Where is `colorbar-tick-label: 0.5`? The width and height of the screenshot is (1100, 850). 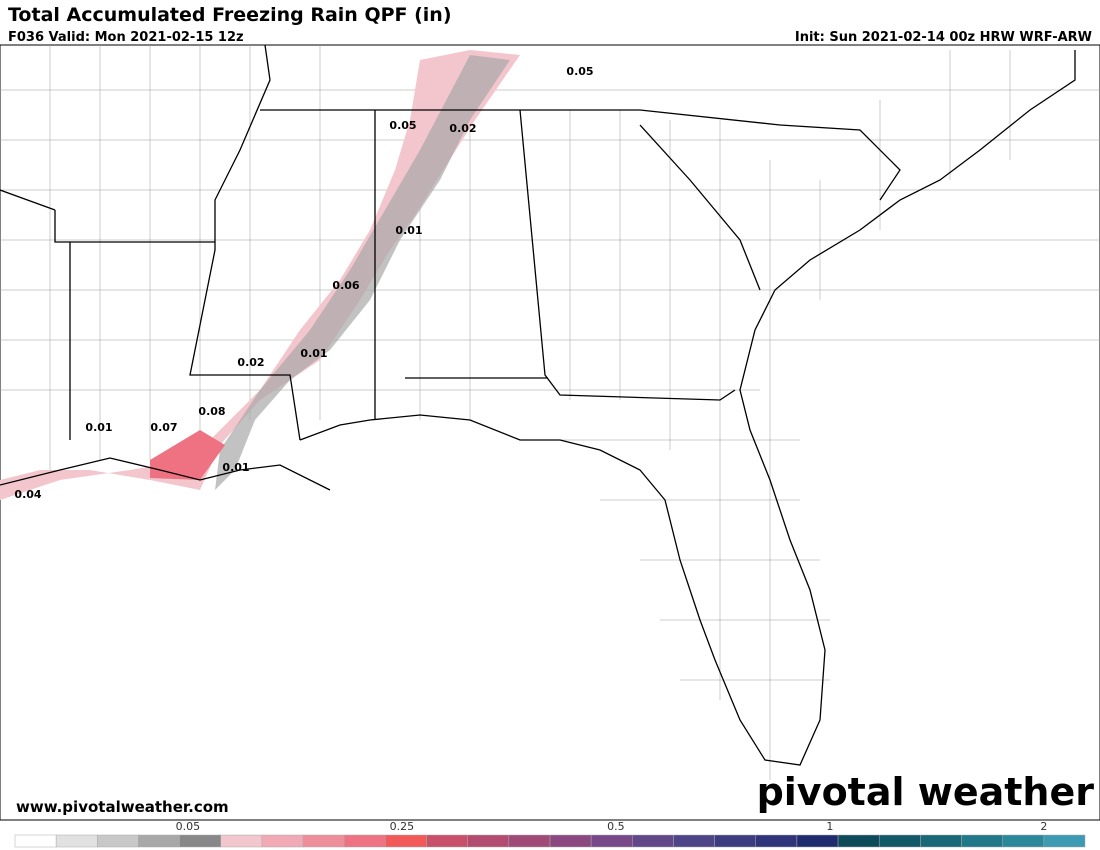
colorbar-tick-label: 0.5 is located at coordinates (616, 826).